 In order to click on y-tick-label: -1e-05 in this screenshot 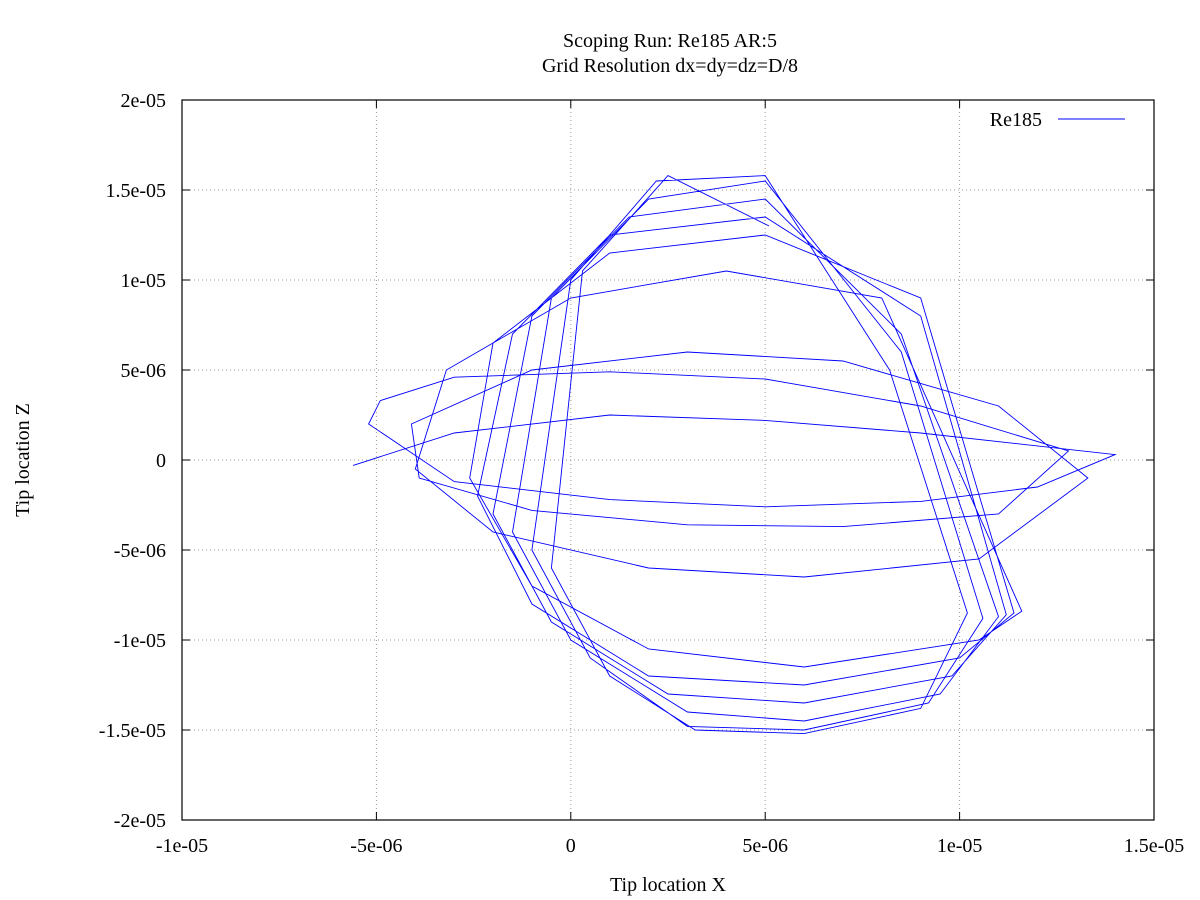, I will do `click(140, 641)`.